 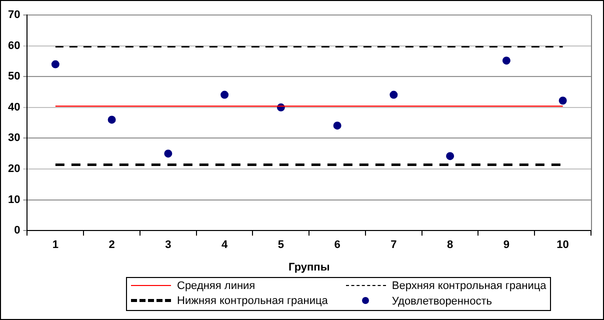 What do you see at coordinates (309, 267) in the screenshot?
I see `x-axis-title: Группы` at bounding box center [309, 267].